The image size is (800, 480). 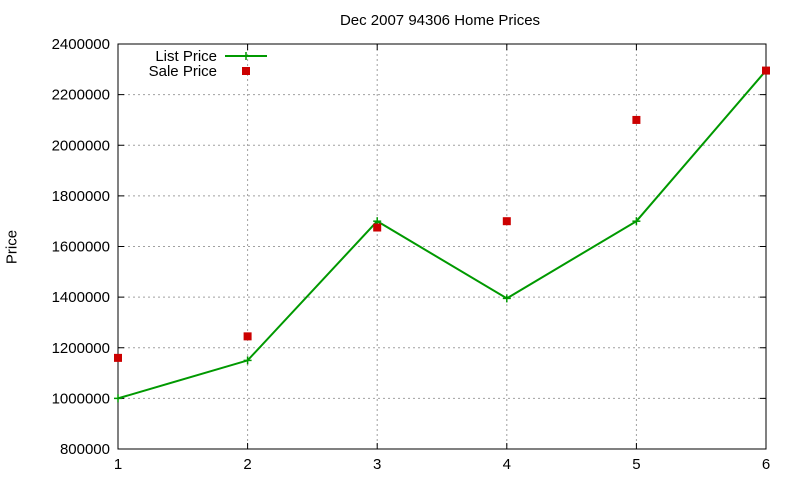 What do you see at coordinates (81, 398) in the screenshot?
I see `tick-label-y: 1000000` at bounding box center [81, 398].